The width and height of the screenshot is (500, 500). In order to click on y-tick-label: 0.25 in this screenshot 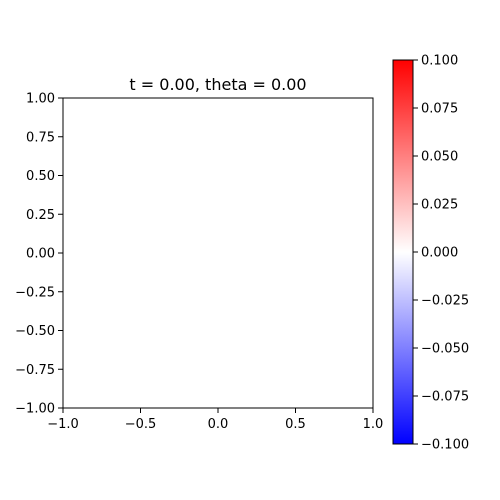, I will do `click(40, 215)`.